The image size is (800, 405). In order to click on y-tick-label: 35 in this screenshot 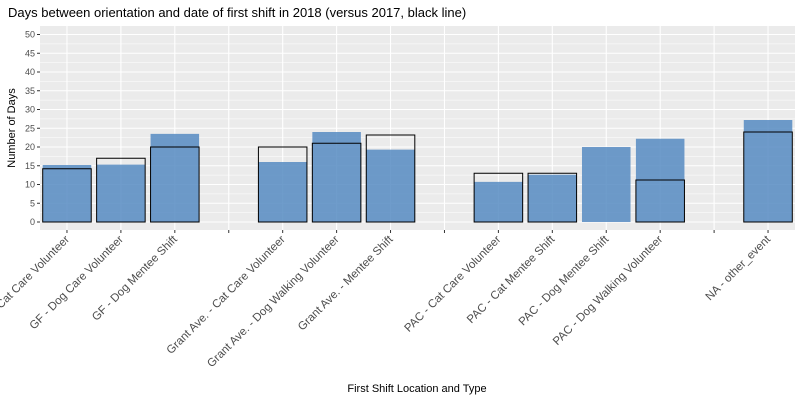, I will do `click(30, 91)`.